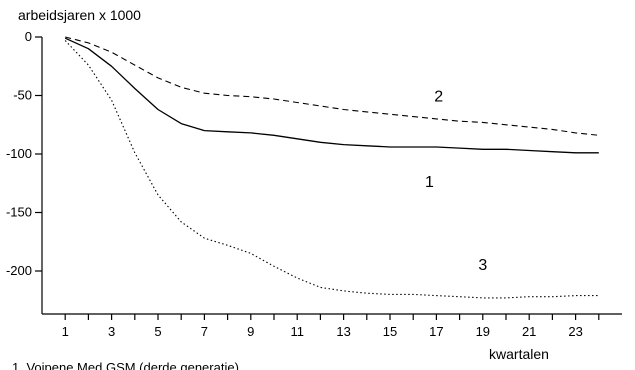  What do you see at coordinates (575, 331) in the screenshot?
I see `x-tick-label: 23` at bounding box center [575, 331].